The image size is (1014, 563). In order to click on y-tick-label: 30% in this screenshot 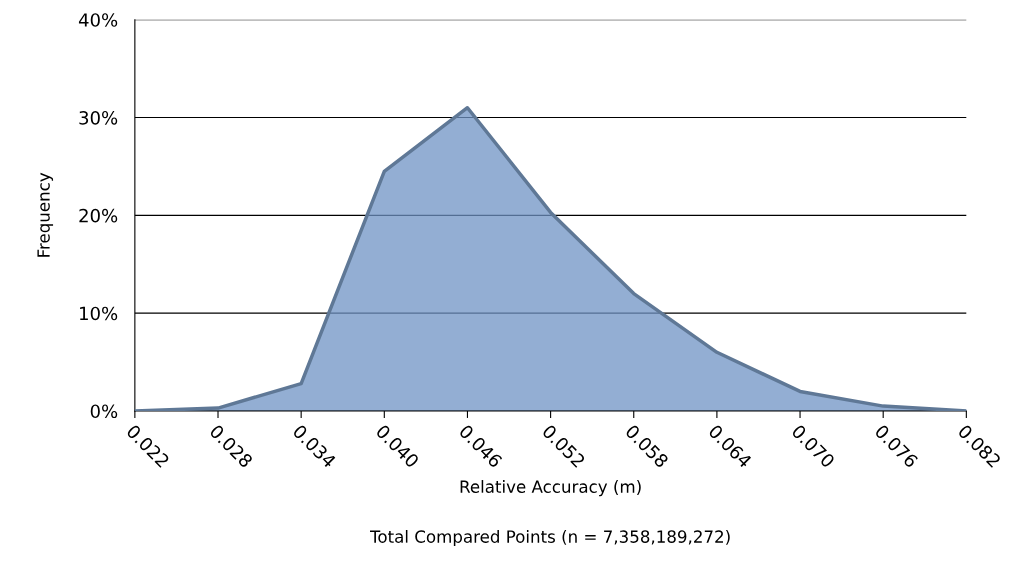, I will do `click(98, 117)`.